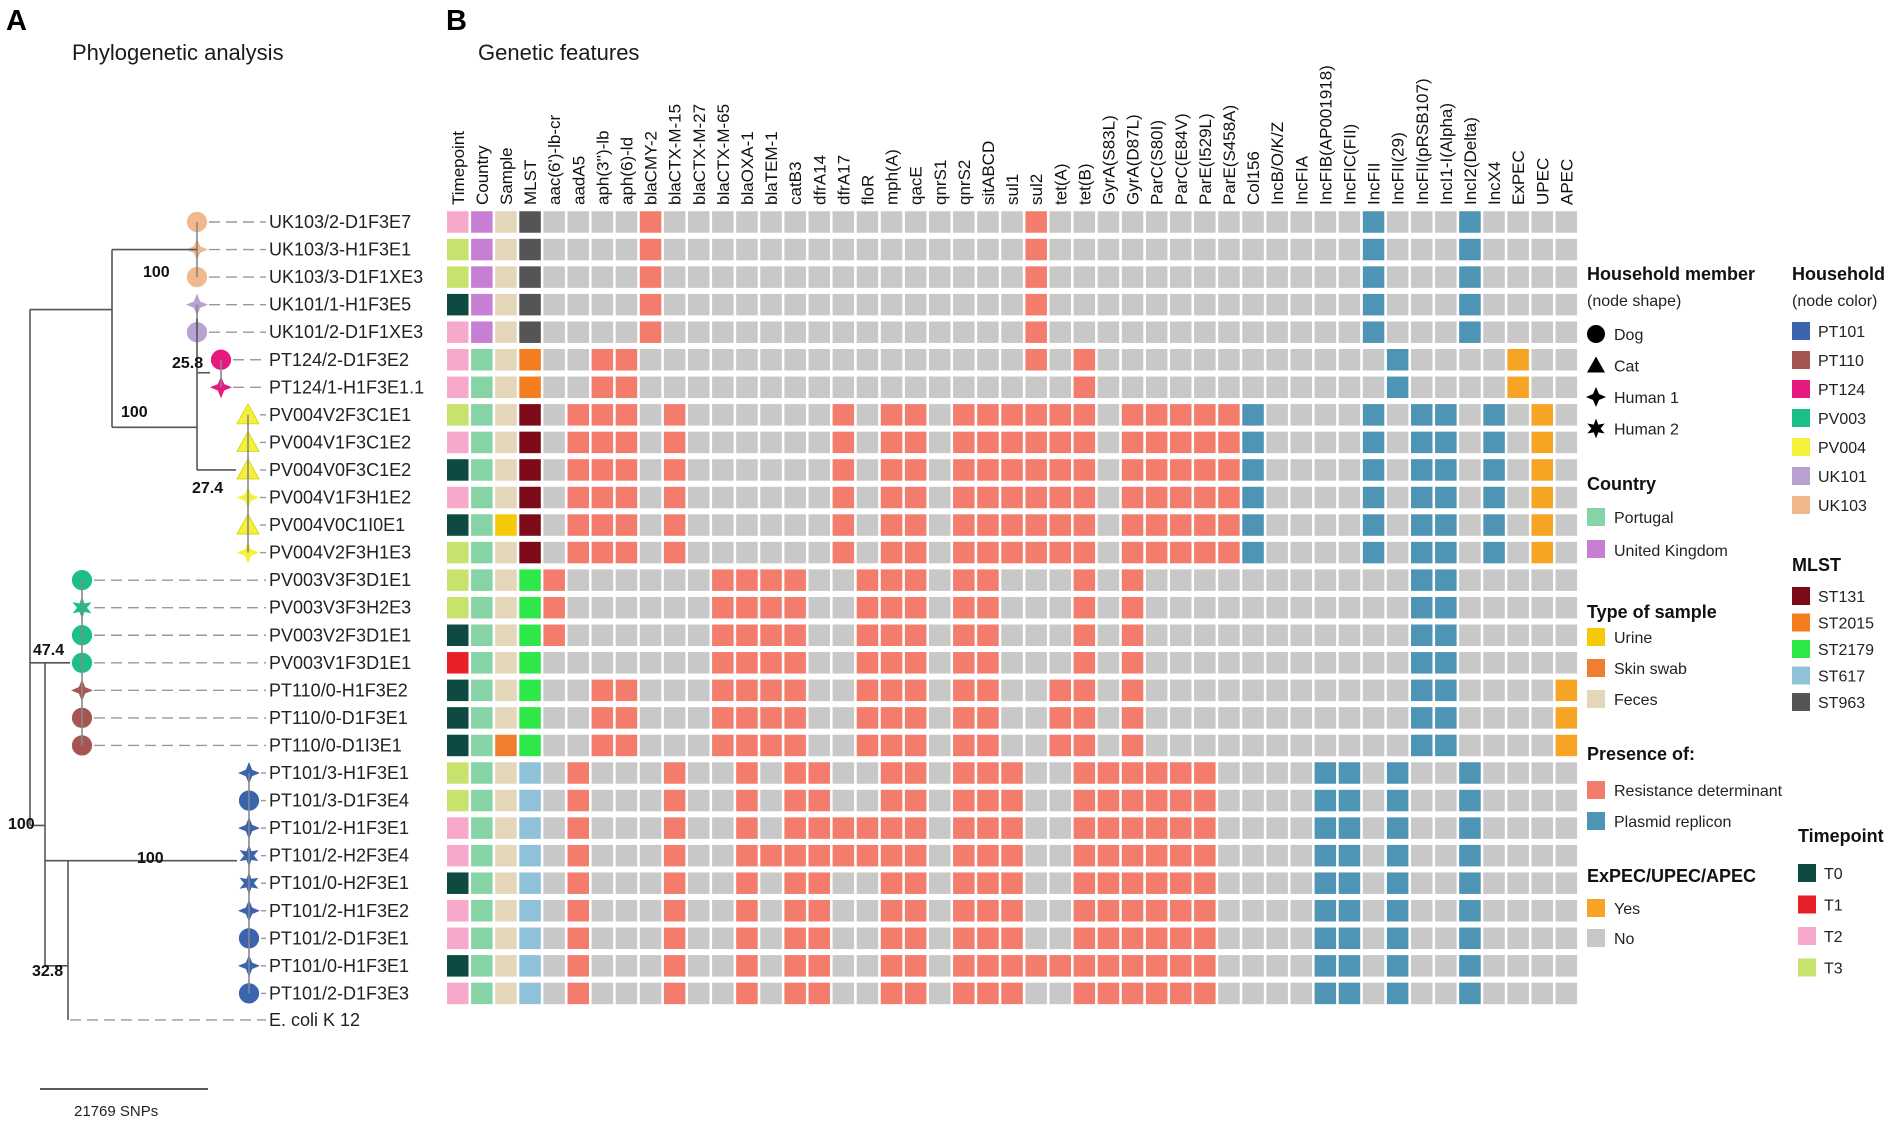  What do you see at coordinates (530, 277) in the screenshot?
I see `matrix-cell-mlst` at bounding box center [530, 277].